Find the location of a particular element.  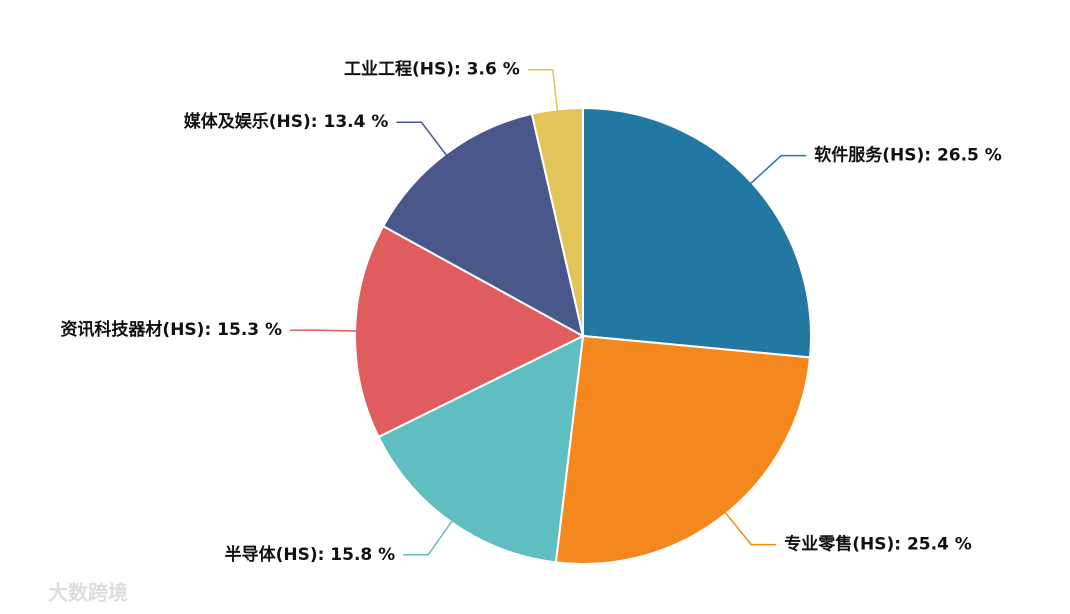

slice-label: 专业零售(HS): 25.4 % is located at coordinates (878, 544).